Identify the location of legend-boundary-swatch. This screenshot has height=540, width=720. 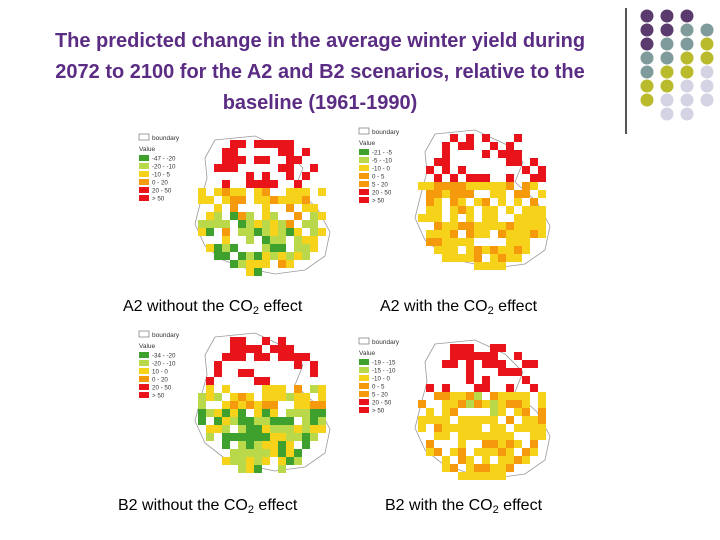
(144, 137).